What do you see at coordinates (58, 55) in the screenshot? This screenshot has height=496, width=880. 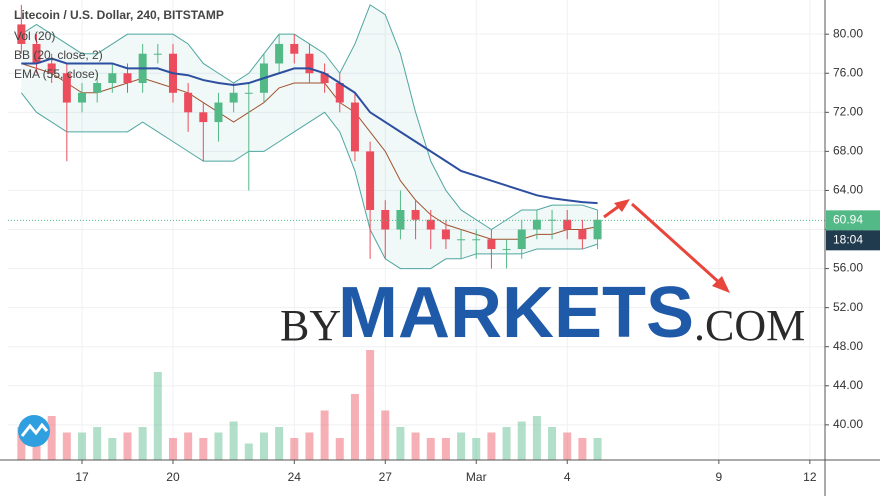 I see `legend-item: BB (20, close, 2)` at bounding box center [58, 55].